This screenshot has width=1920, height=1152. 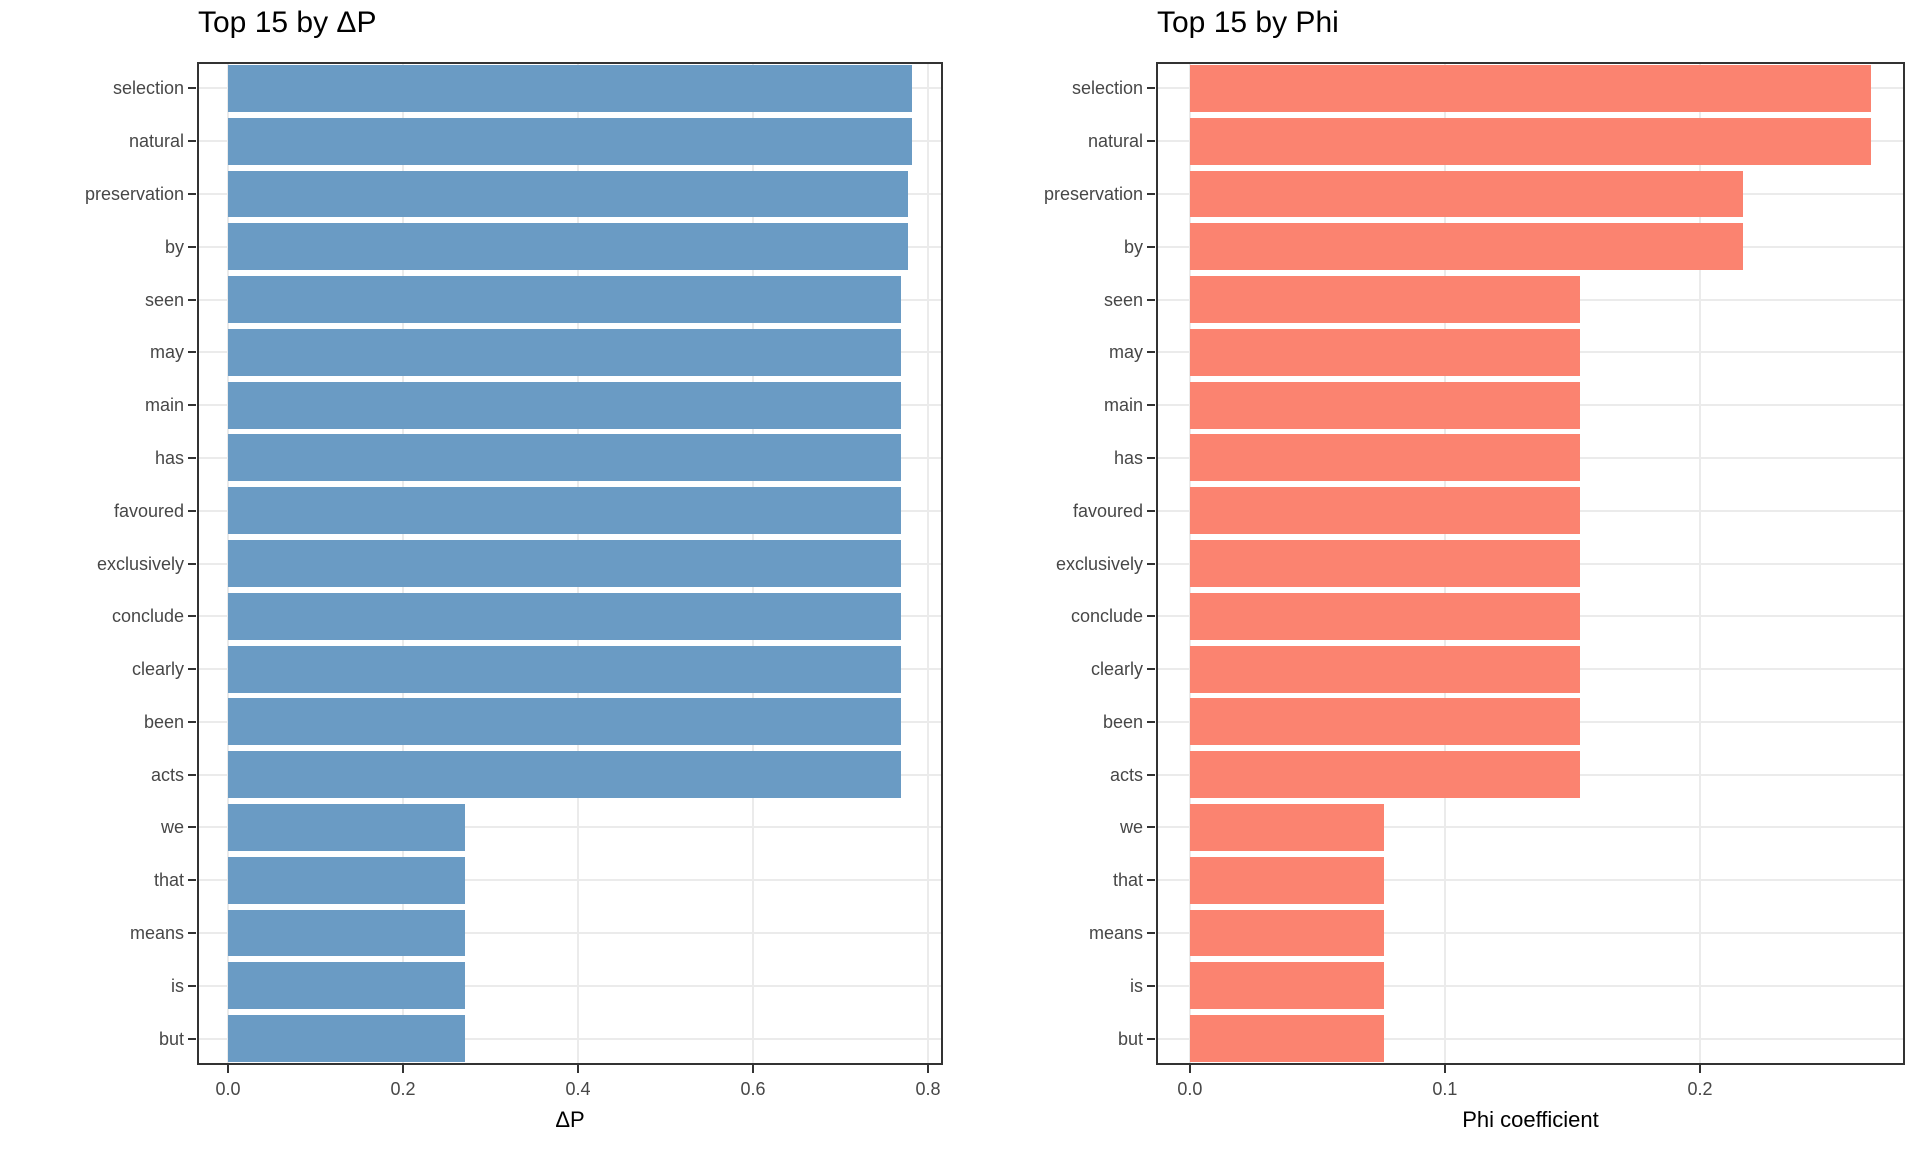 What do you see at coordinates (169, 457) in the screenshot?
I see `y-tick-label-has: has` at bounding box center [169, 457].